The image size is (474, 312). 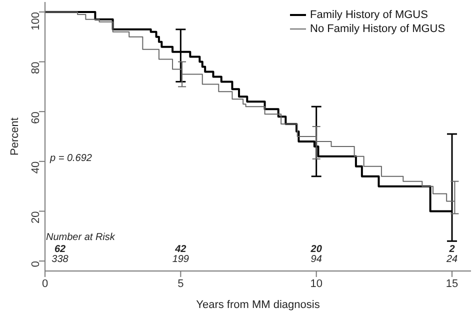 I want to click on y-tick-label: 60, so click(x=36, y=118).